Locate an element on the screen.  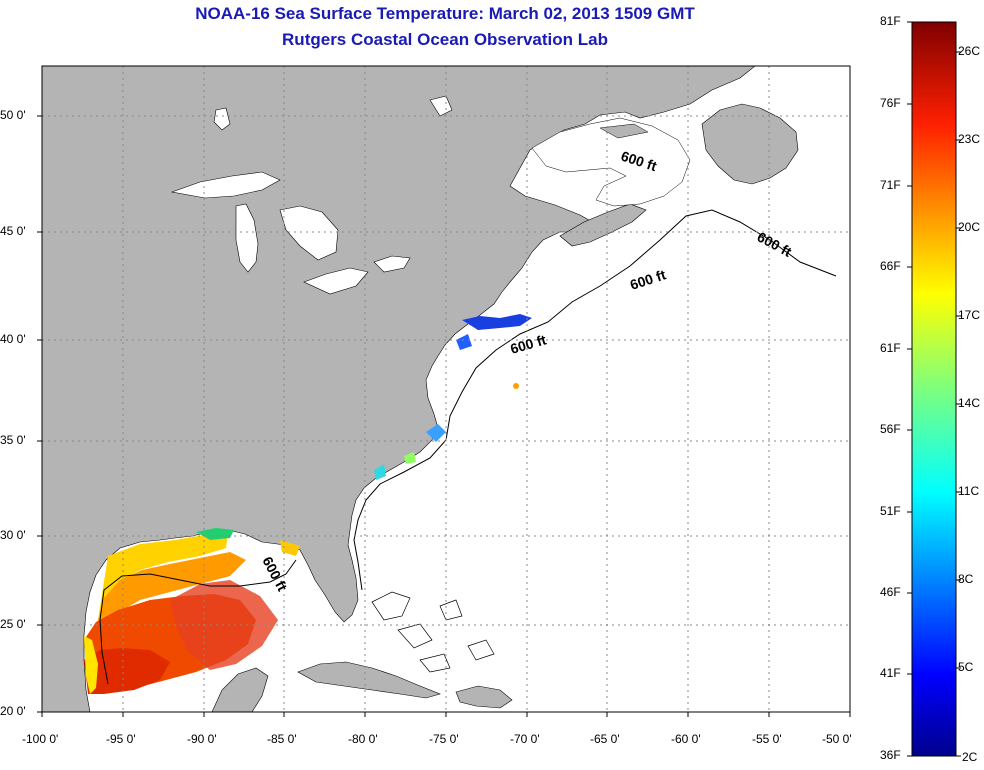
land-newfoundland is located at coordinates (750, 144).